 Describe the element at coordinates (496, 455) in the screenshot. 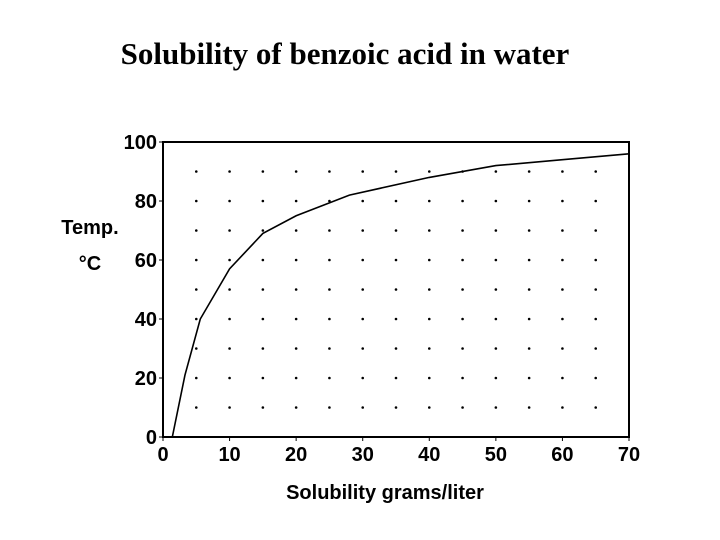

I see `x-tick-label: 50` at that location.